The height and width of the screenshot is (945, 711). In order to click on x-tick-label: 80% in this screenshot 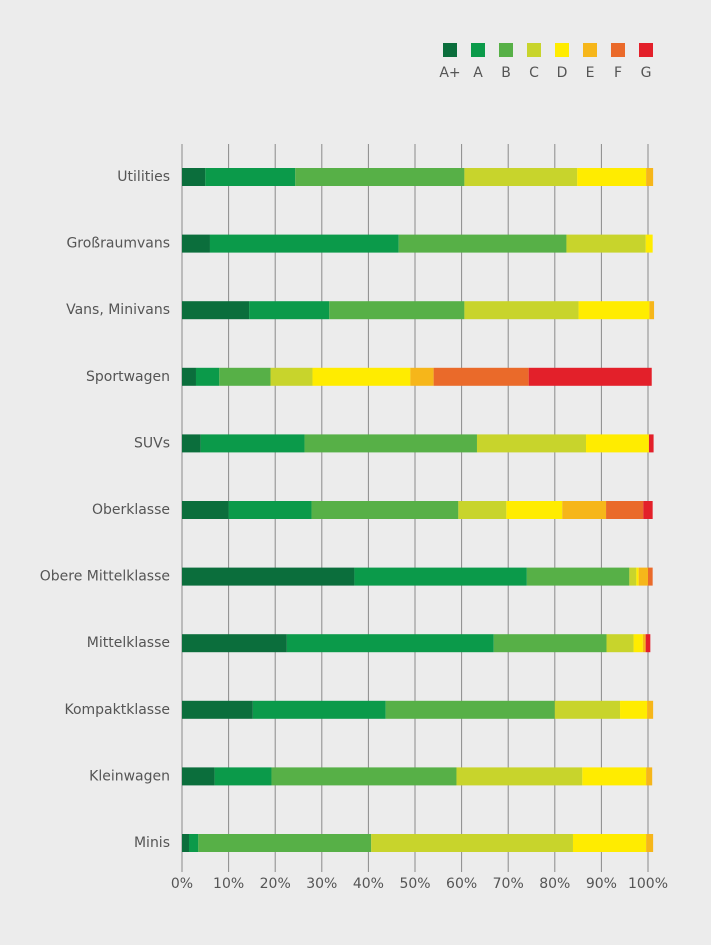, I will do `click(554, 884)`.